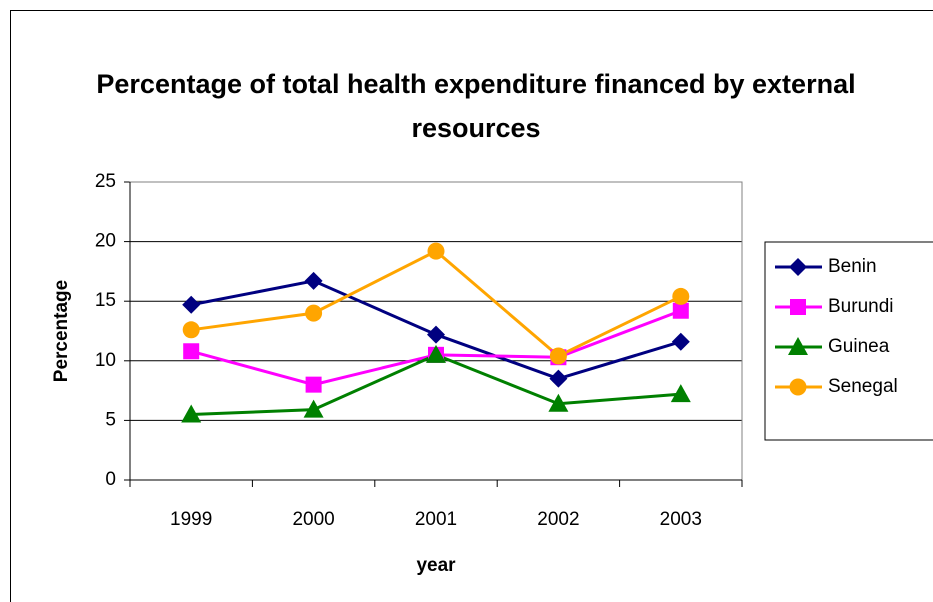 This screenshot has width=933, height=602. Describe the element at coordinates (859, 346) in the screenshot. I see `legend-label: Guinea` at that location.